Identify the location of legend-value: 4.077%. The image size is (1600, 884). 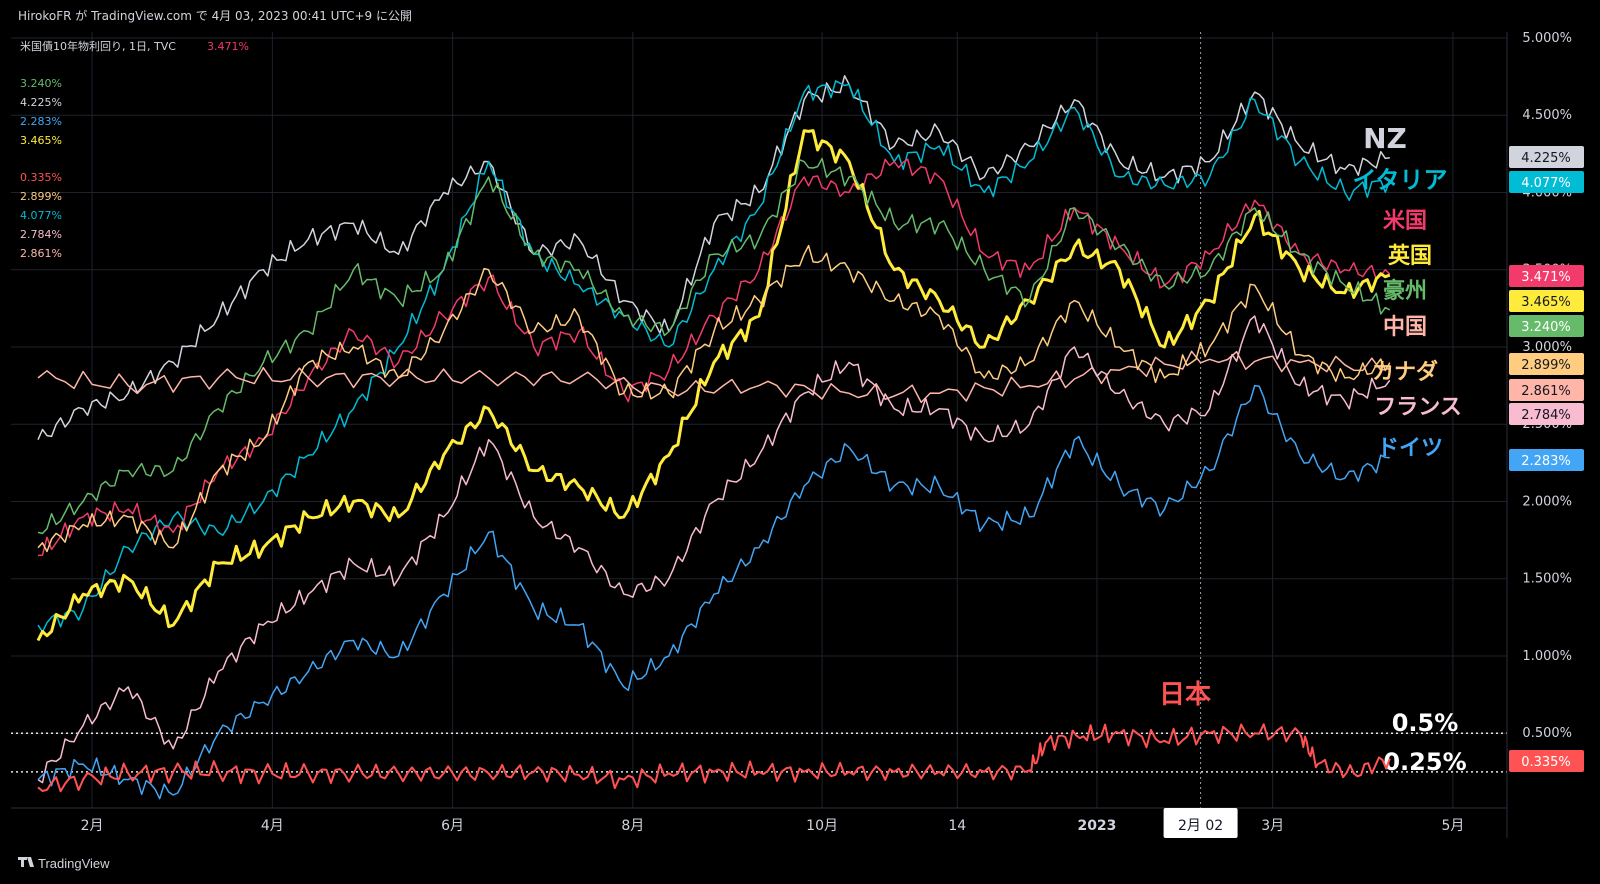
(41, 215).